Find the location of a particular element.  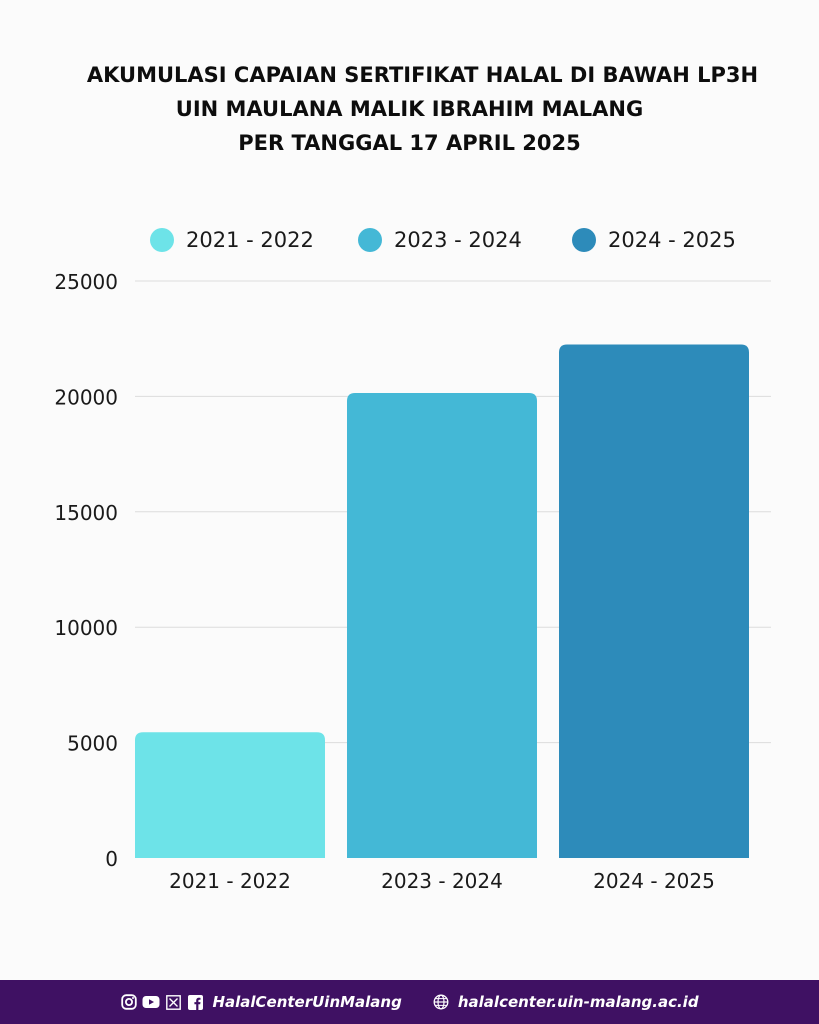

social-handle: HalalCenterUinMalang is located at coordinates (307, 1002).